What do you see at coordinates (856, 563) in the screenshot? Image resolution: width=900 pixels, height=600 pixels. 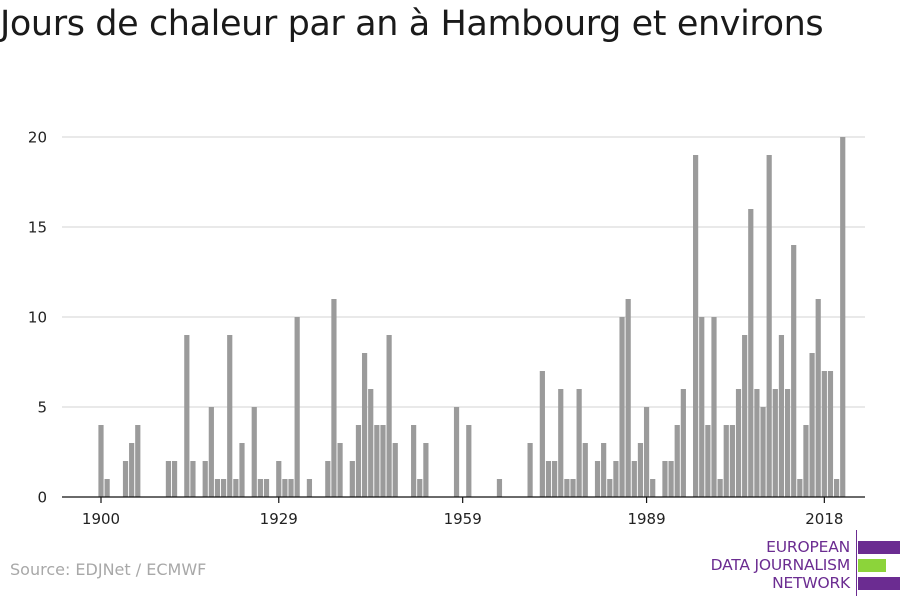 I see `logo-separator` at bounding box center [856, 563].